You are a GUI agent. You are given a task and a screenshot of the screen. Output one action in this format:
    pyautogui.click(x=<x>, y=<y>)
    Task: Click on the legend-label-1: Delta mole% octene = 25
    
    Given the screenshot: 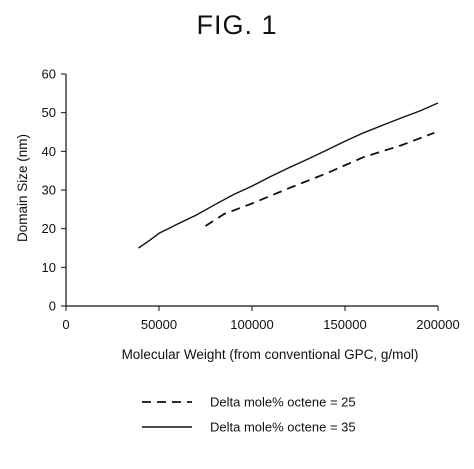 What is the action you would take?
    pyautogui.click(x=283, y=402)
    